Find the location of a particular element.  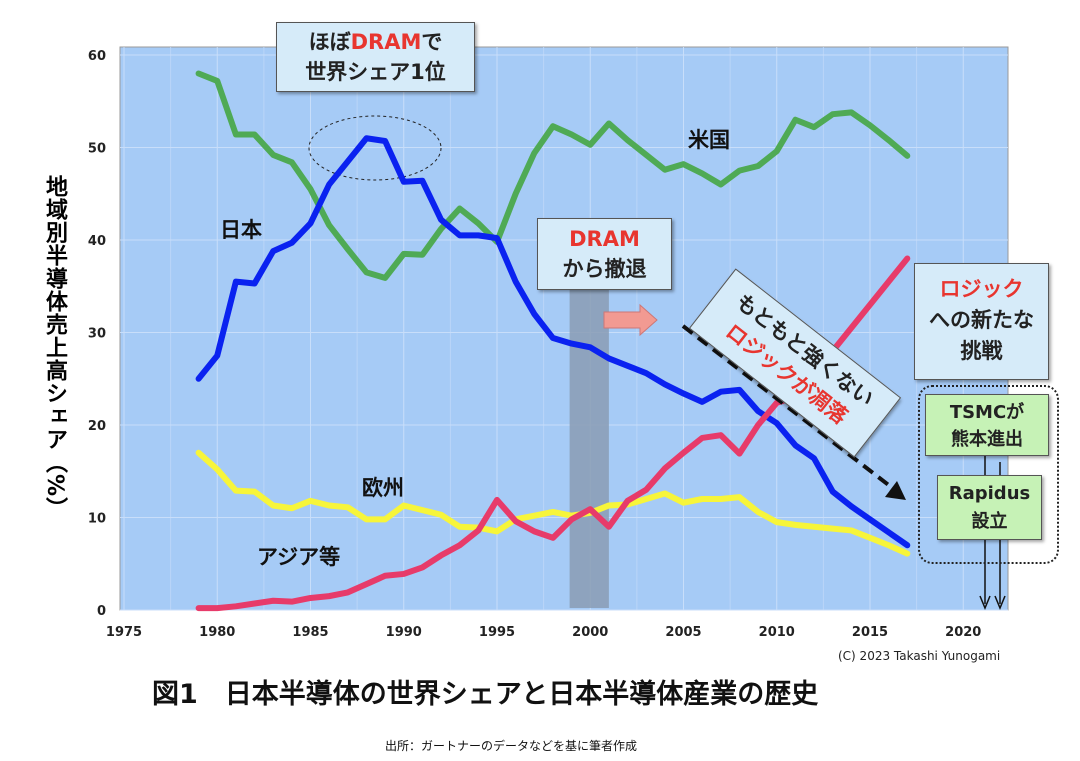

x-tick-label: 1990 is located at coordinates (404, 632).